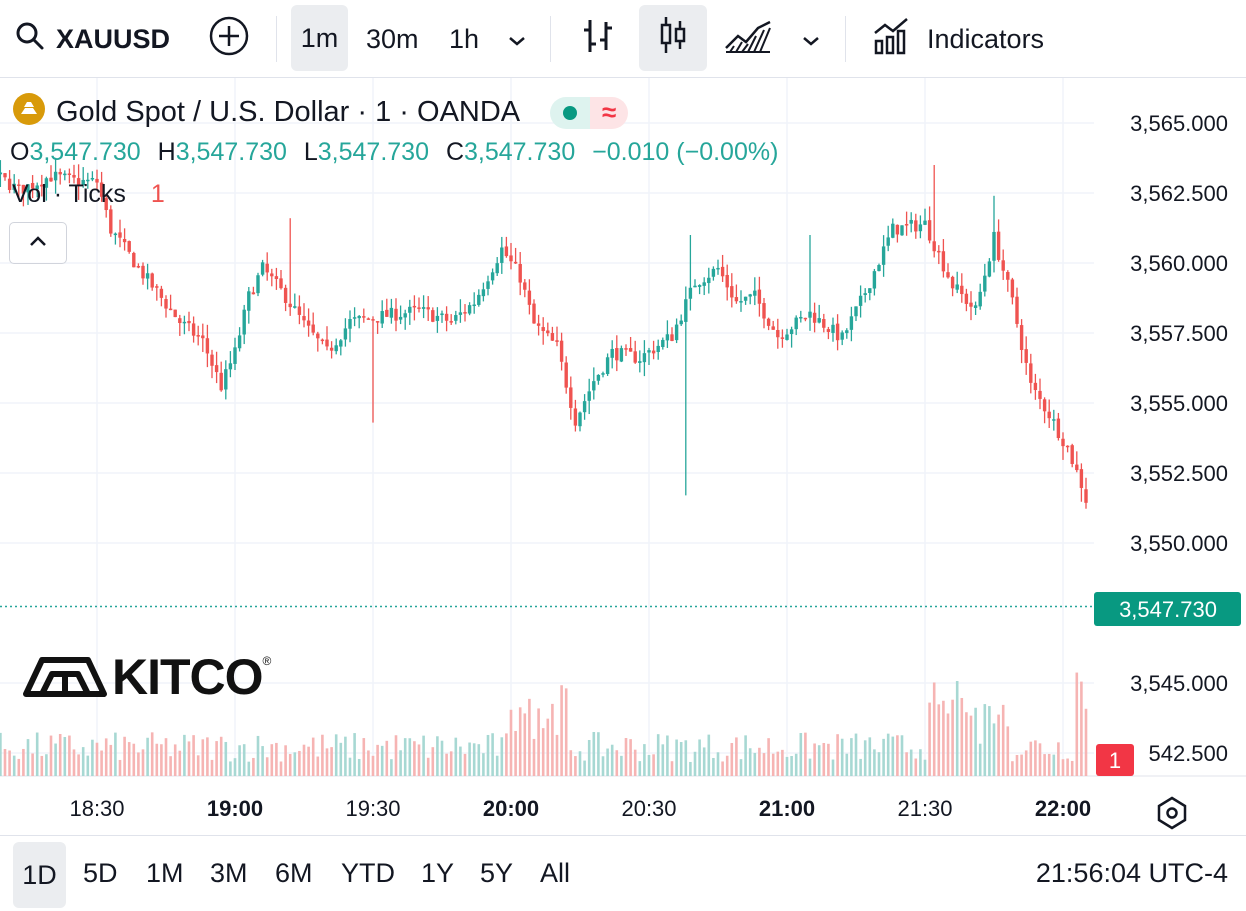 This screenshot has height=911, width=1246. I want to click on collapse-legend-button, so click(38, 243).